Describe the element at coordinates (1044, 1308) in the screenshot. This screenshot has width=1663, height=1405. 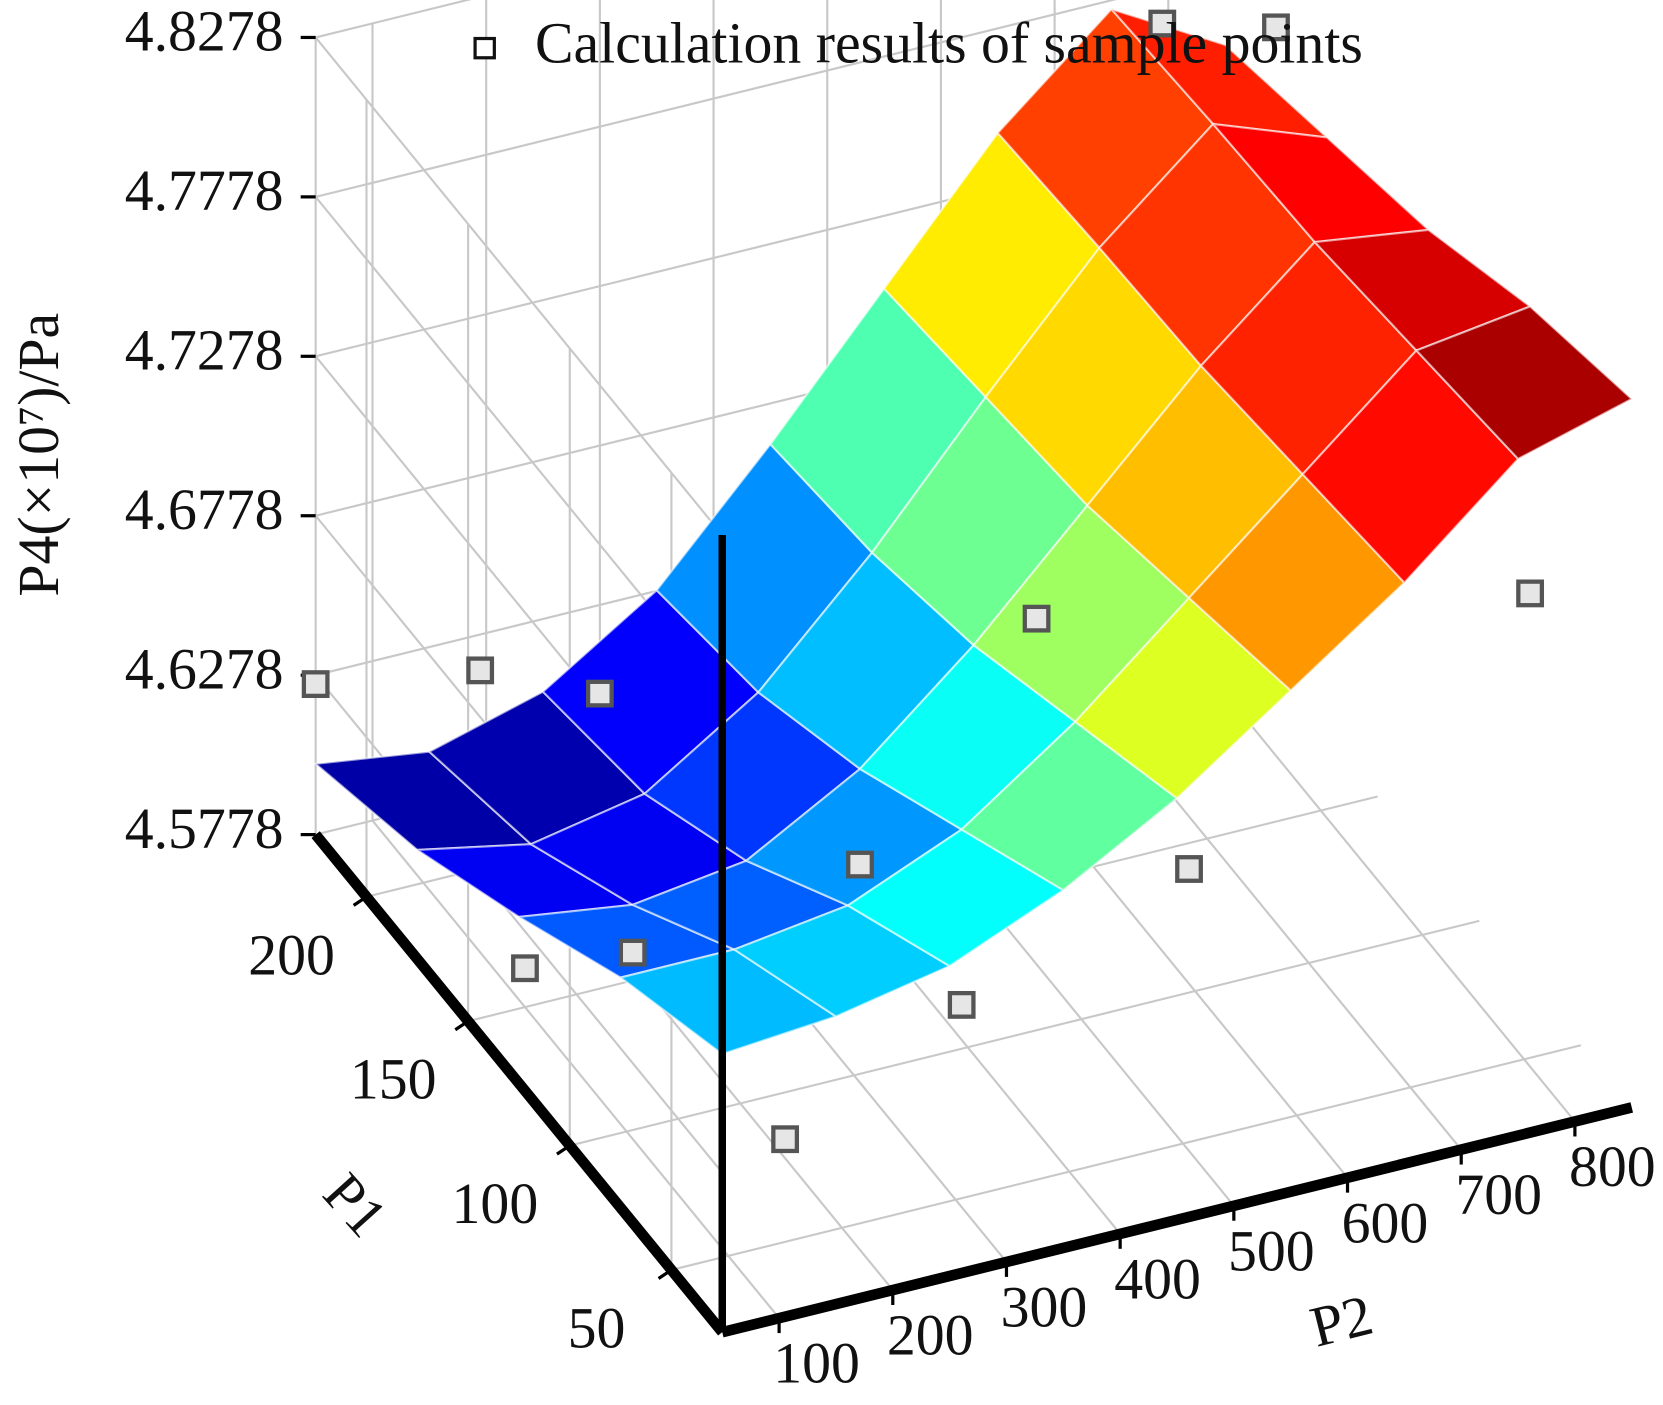
I see `x-tick-label: 300` at that location.